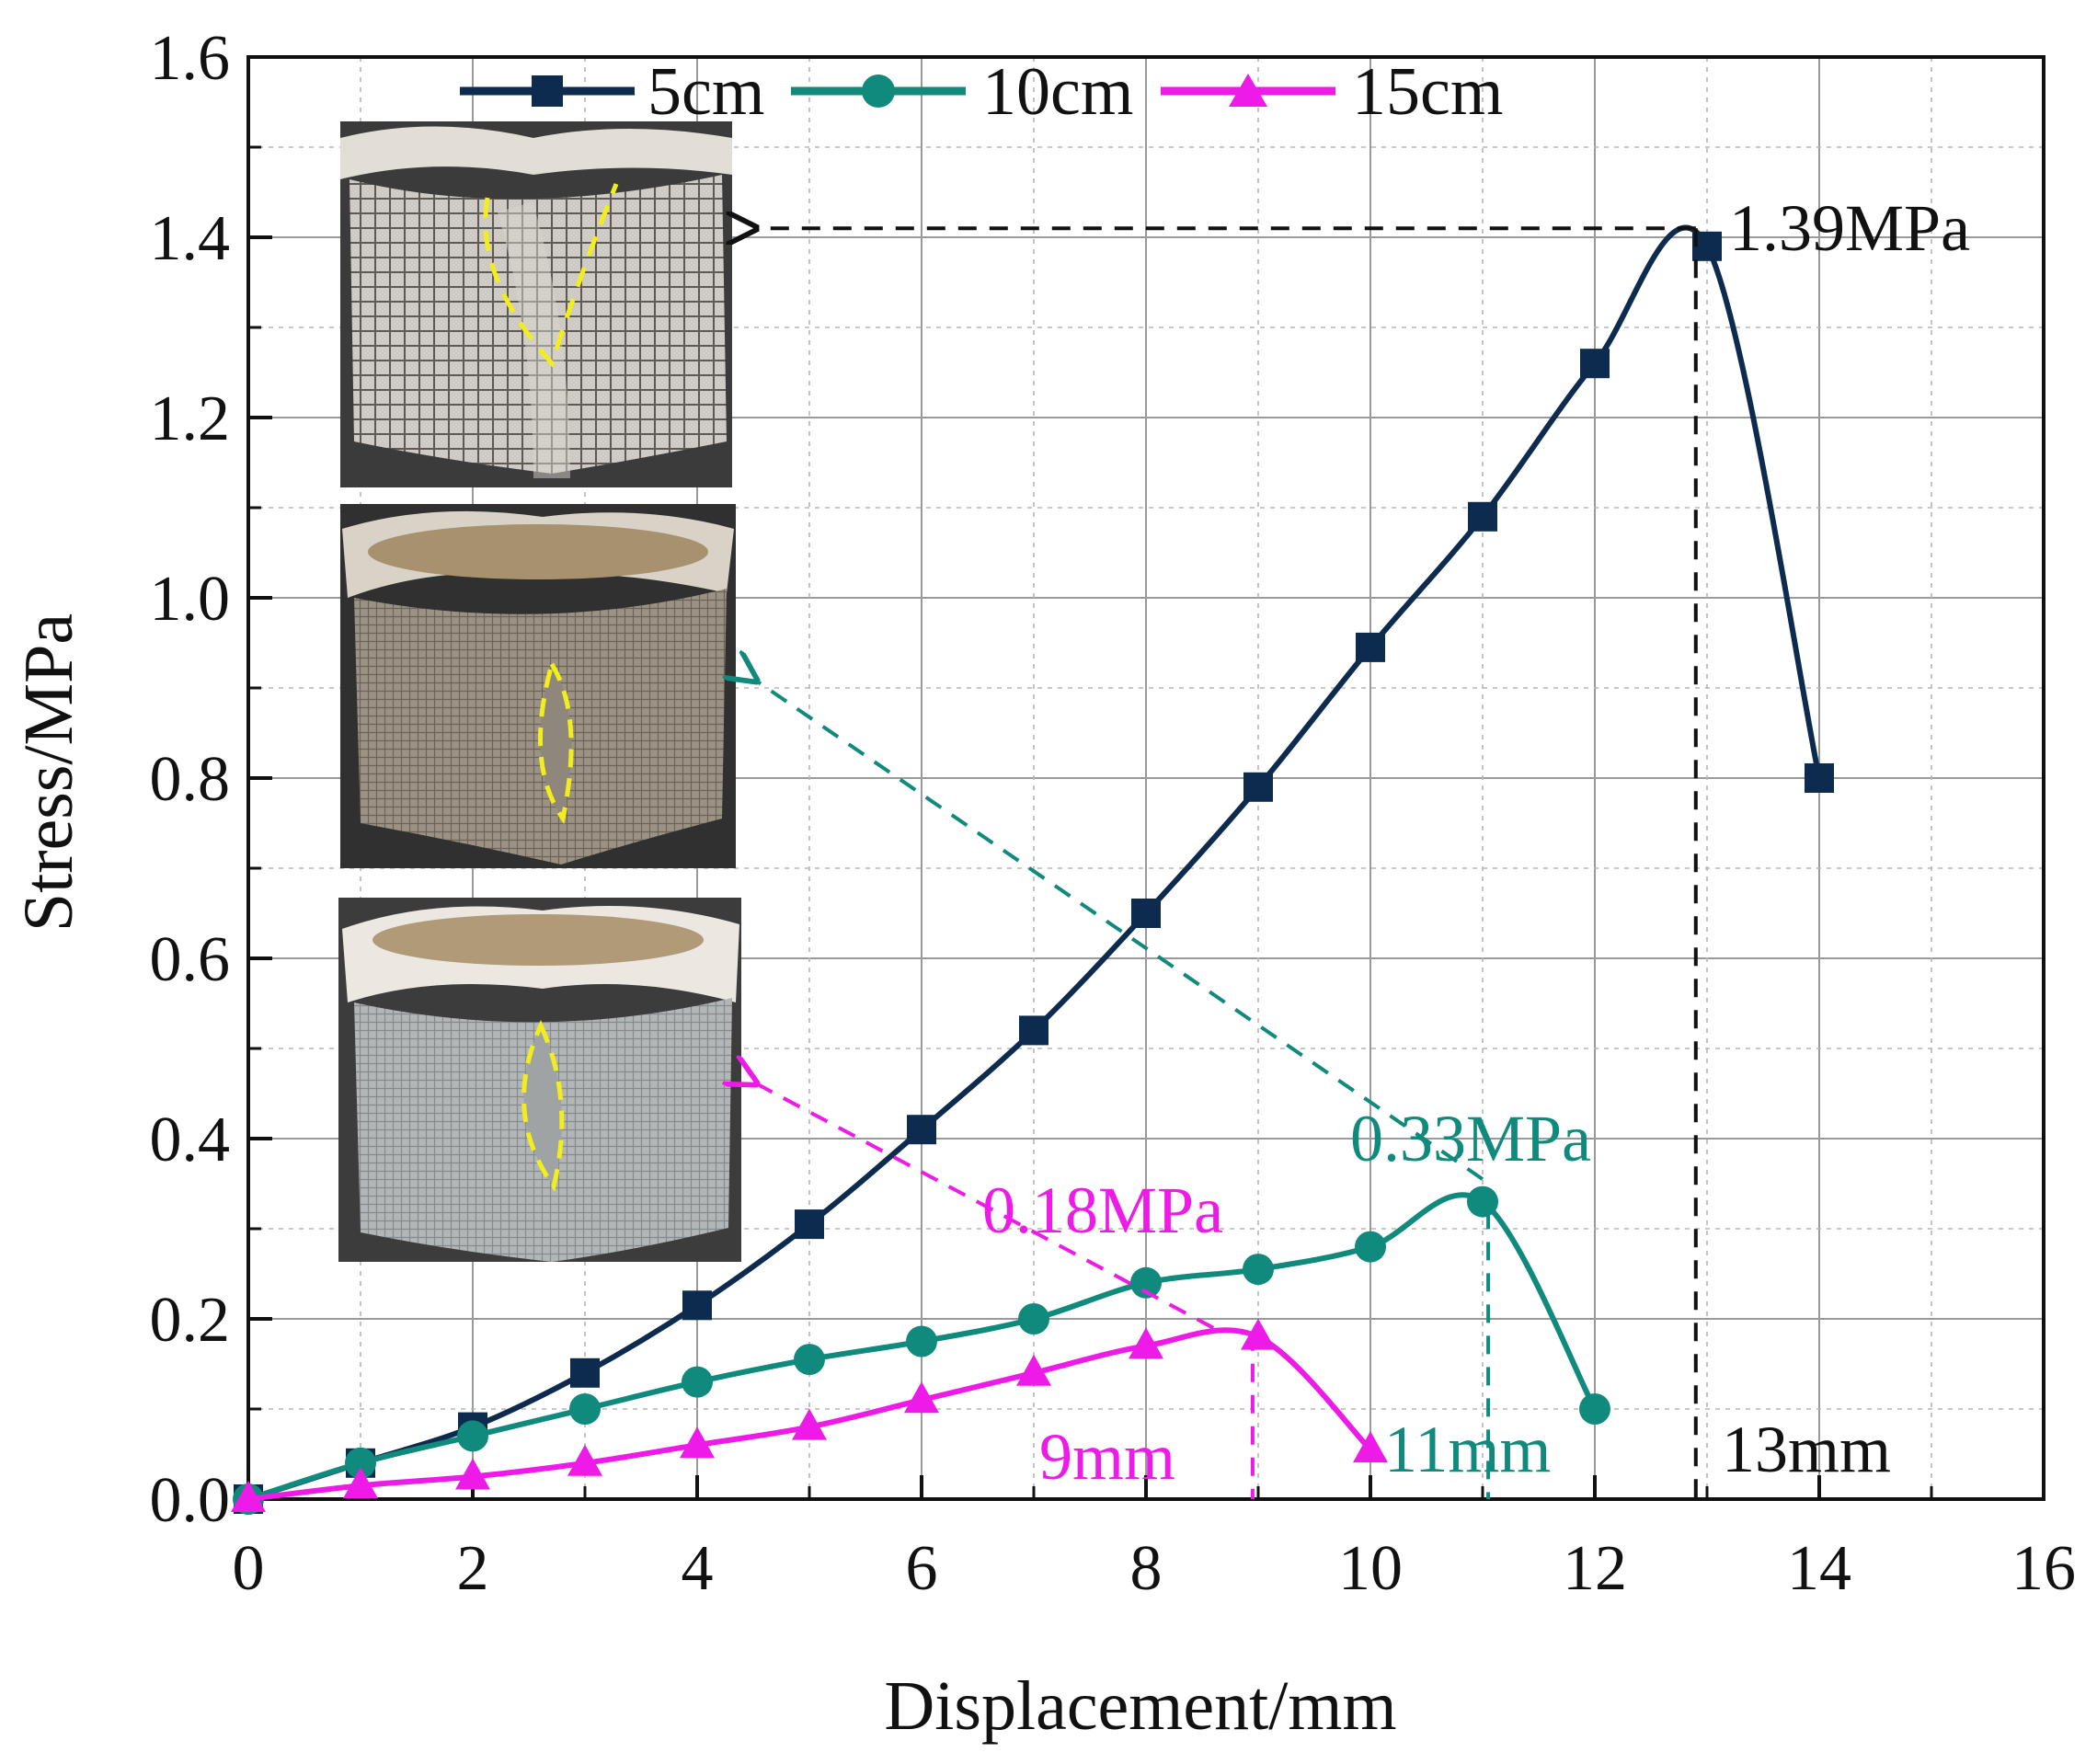 This screenshot has width=2097, height=1764. Describe the element at coordinates (190, 1140) in the screenshot. I see `y-tick-label: 0.4` at that location.